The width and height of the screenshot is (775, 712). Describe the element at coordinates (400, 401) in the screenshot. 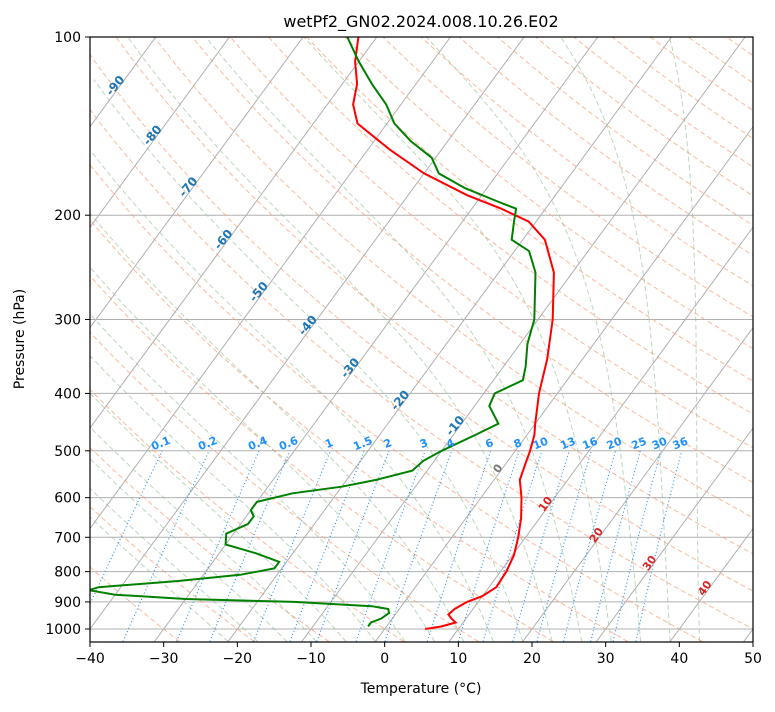

I see `isotherm-label: -20` at that location.